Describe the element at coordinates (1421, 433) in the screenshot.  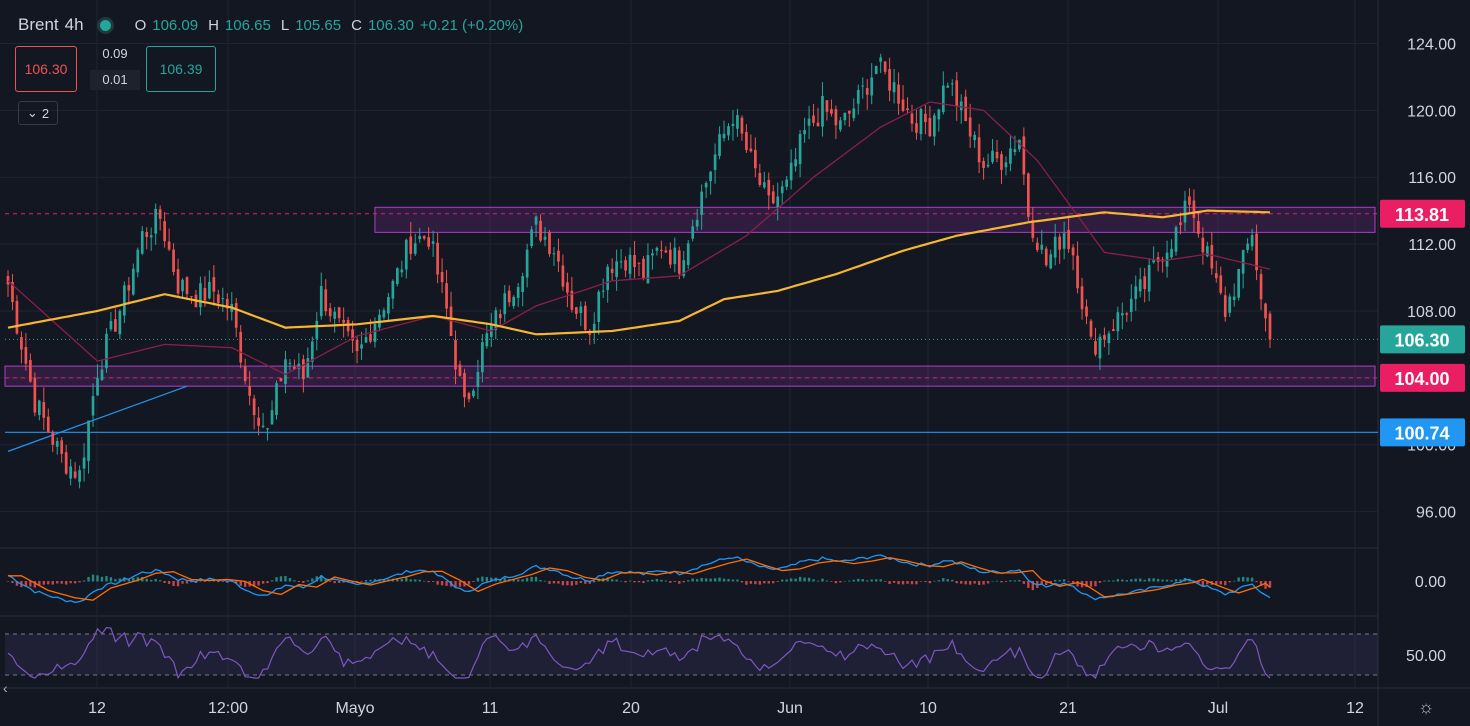
I see `support-price-label: 100.74` at that location.